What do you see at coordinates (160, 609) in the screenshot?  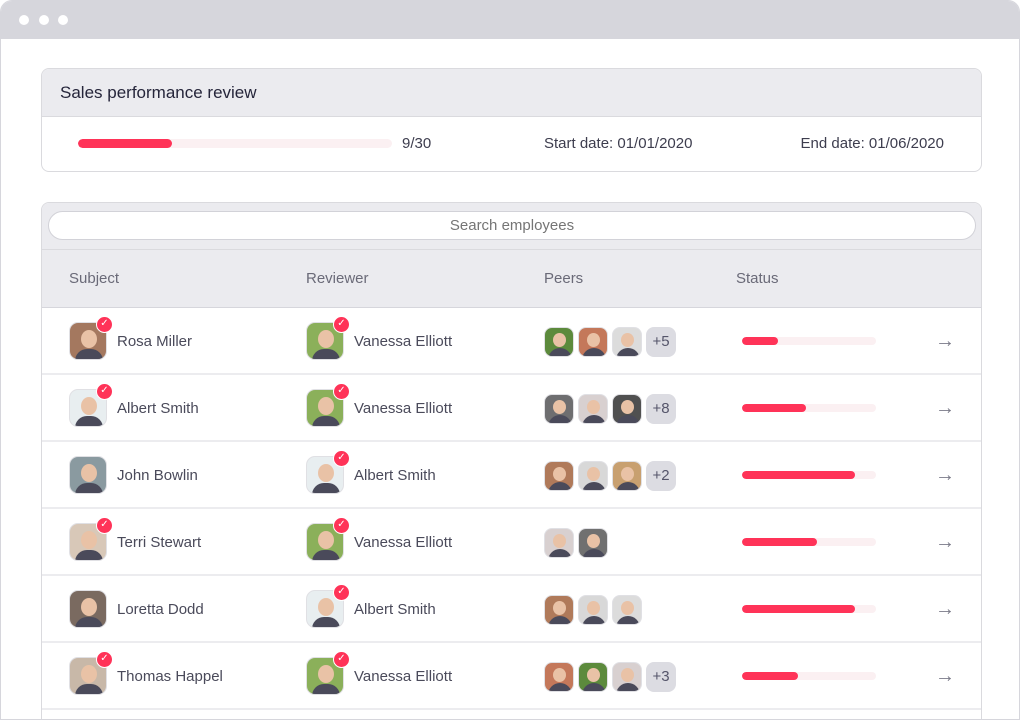 I see `subject-name: Loretta Dodd` at bounding box center [160, 609].